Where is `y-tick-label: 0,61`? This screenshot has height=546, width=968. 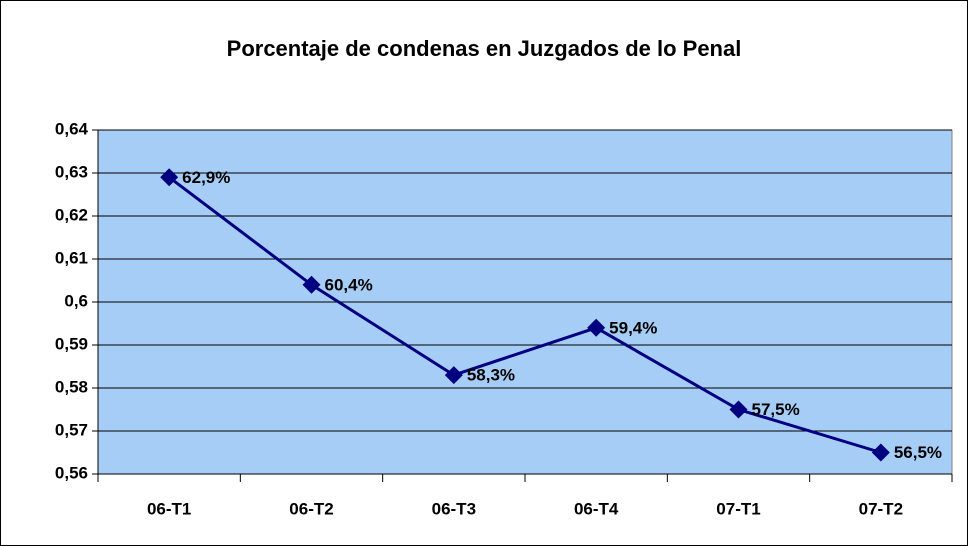 y-tick-label: 0,61 is located at coordinates (71, 257).